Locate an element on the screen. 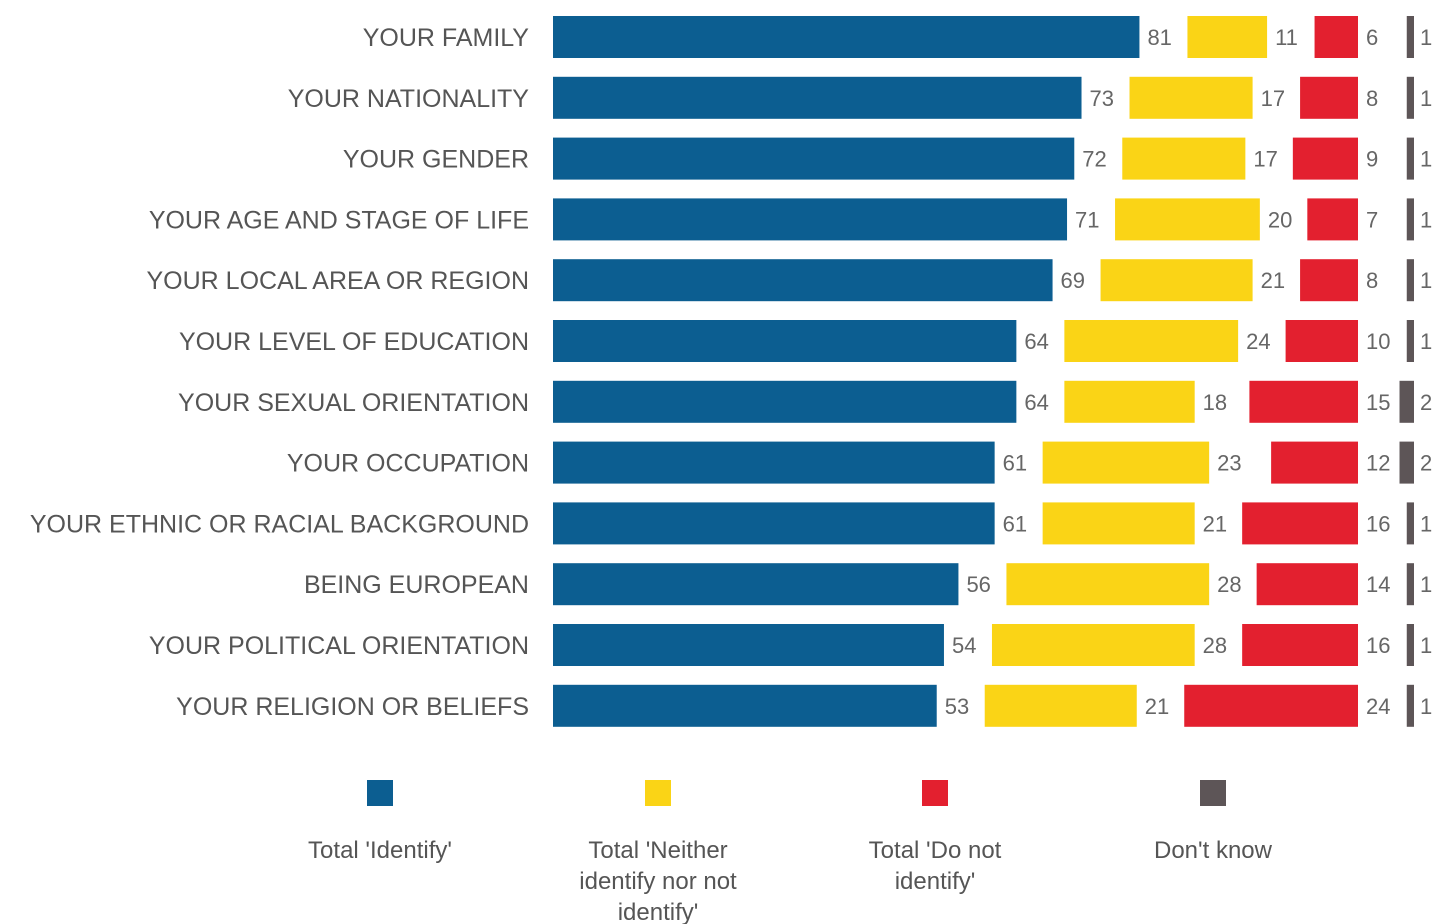  value-label-identify: 56 is located at coordinates (978, 584).